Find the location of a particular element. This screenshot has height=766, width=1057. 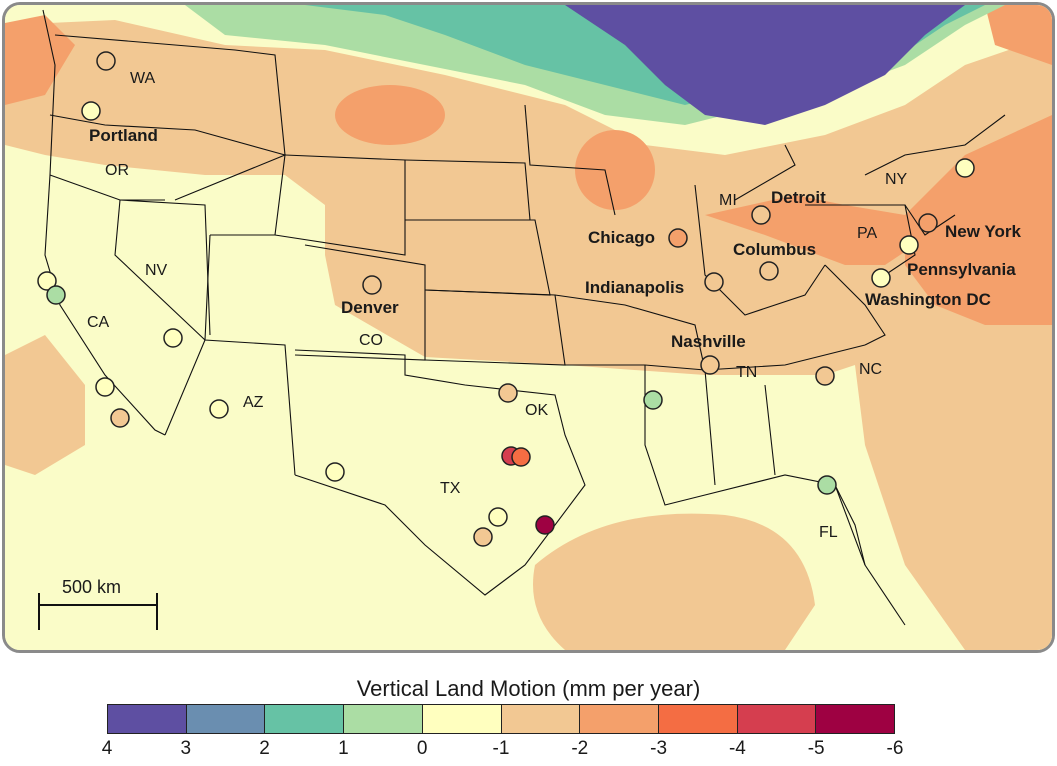

state-label-mi: MI is located at coordinates (728, 200).